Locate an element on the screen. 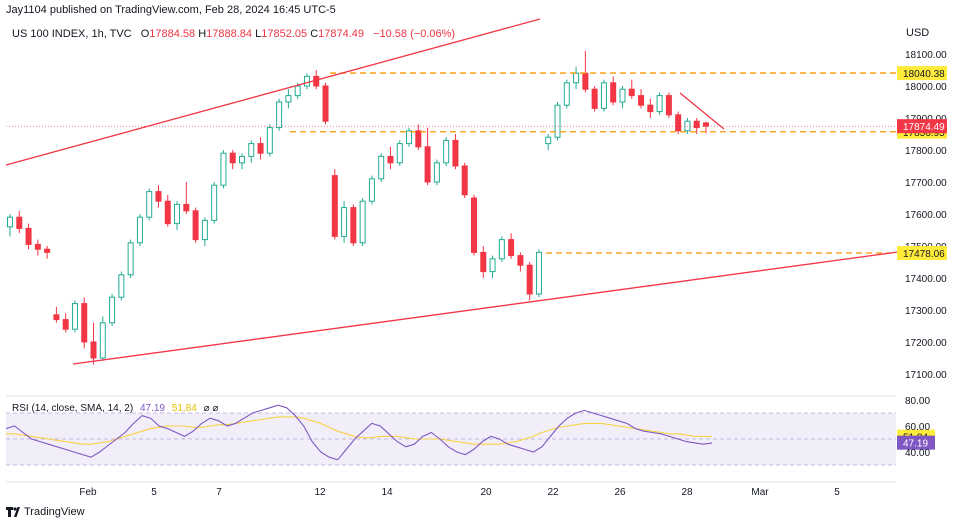 This screenshot has width=960, height=526. rsi-band is located at coordinates (451, 439).